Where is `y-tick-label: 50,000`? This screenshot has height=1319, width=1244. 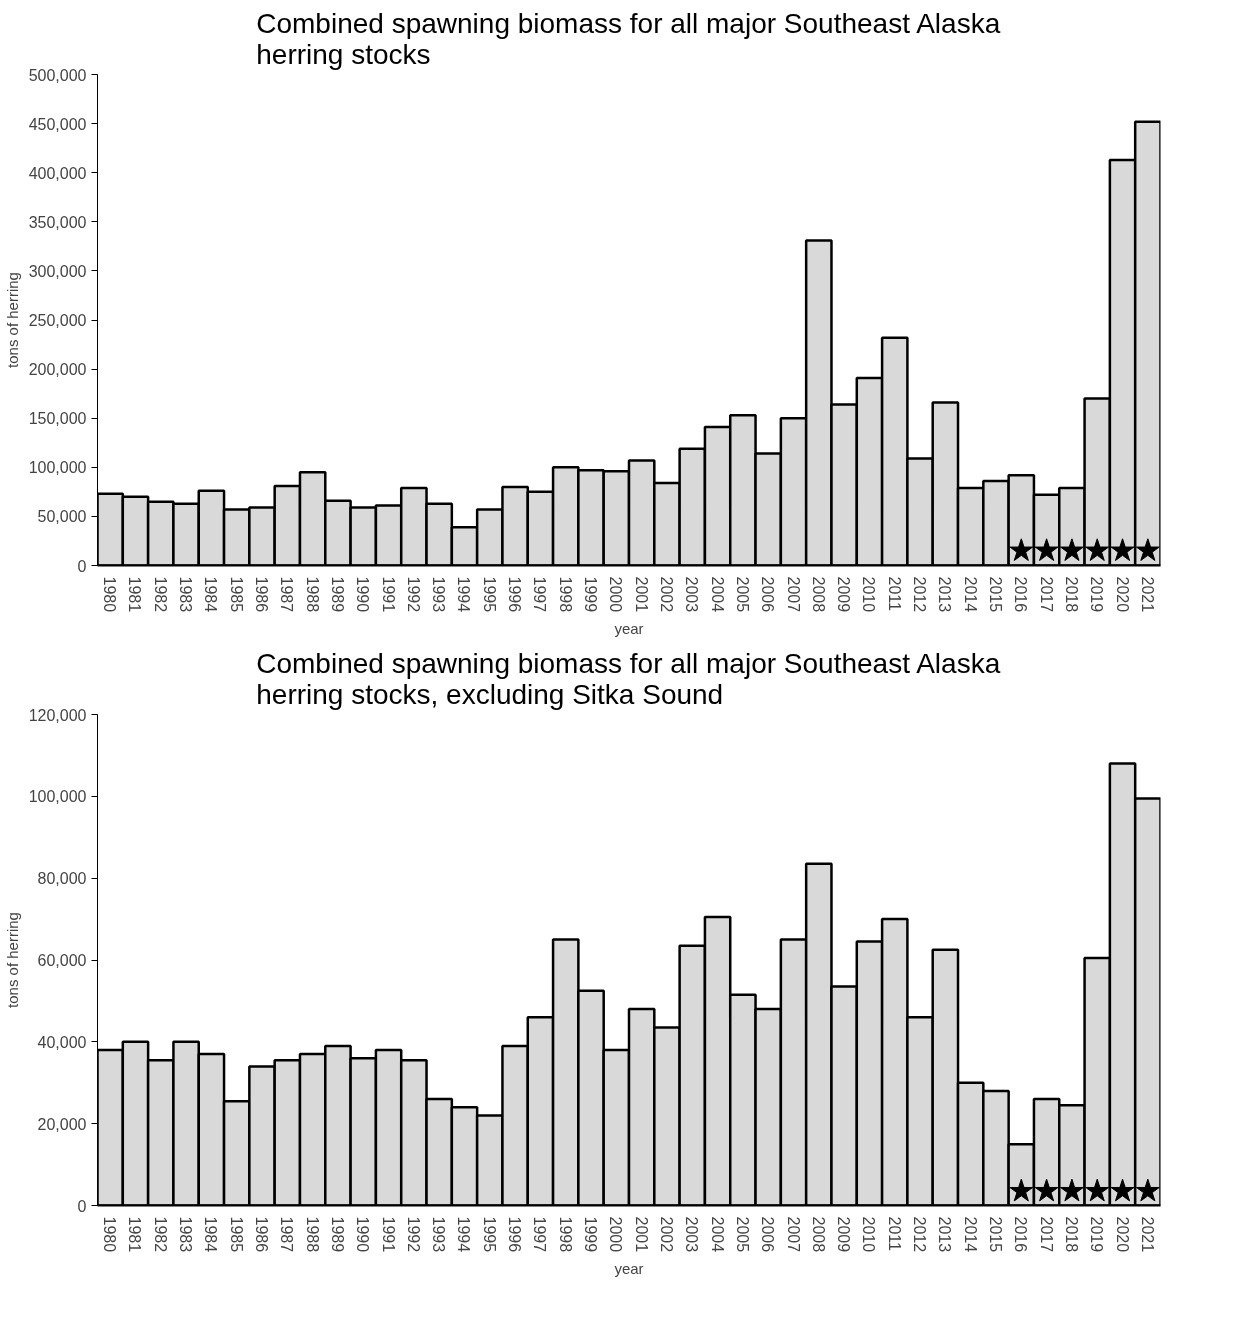
y-tick-label: 50,000 is located at coordinates (62, 517).